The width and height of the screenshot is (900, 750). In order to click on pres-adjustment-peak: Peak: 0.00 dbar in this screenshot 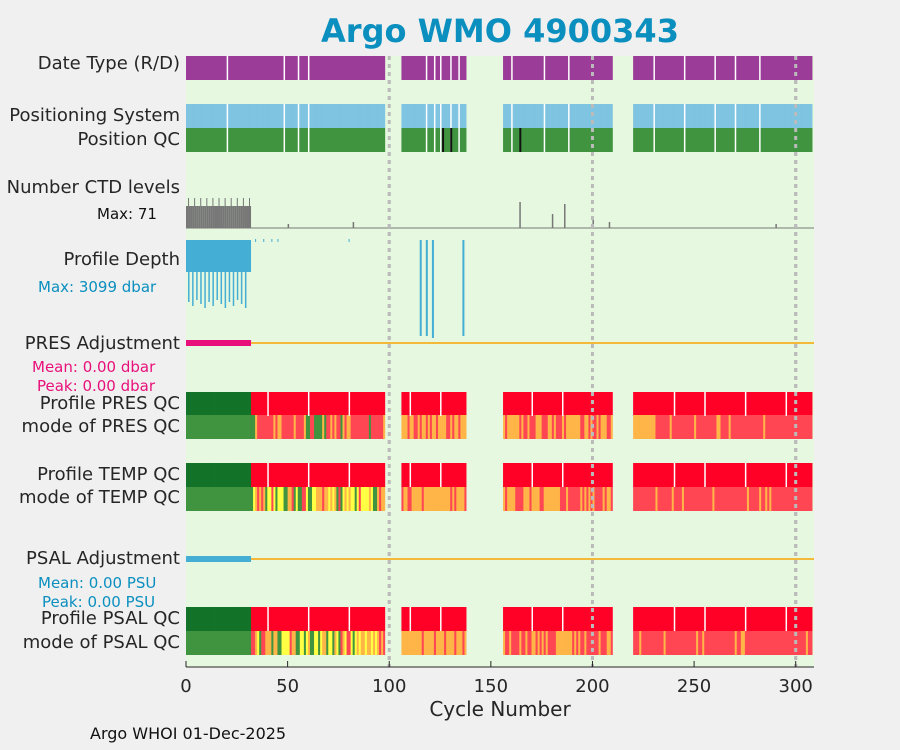, I will do `click(96, 386)`.